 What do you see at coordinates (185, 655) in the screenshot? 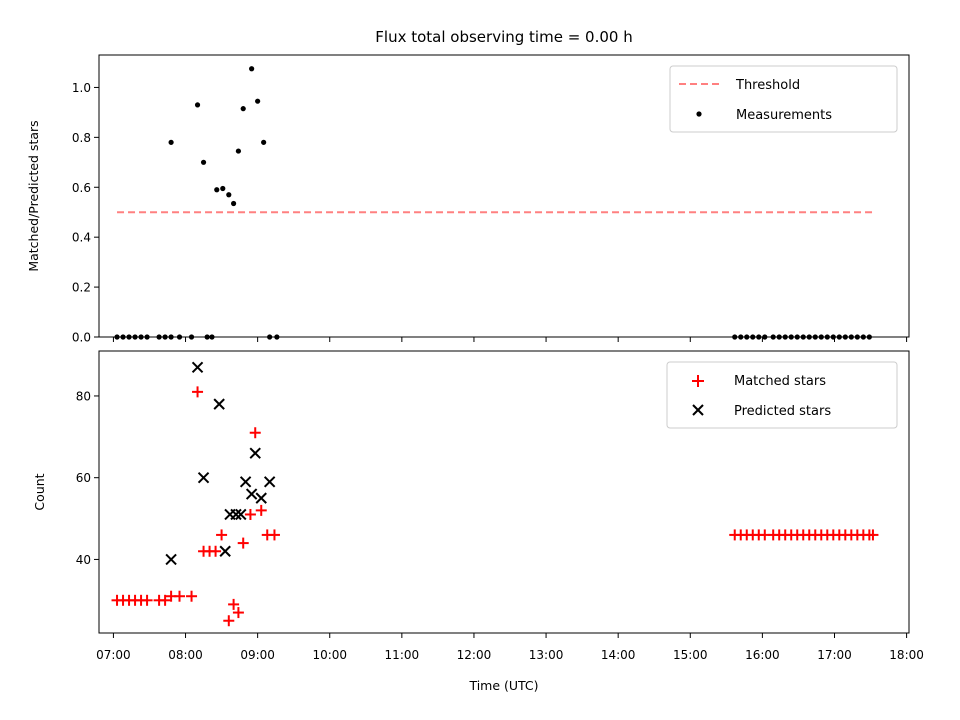
I see `x-tick-label: 08:00` at bounding box center [185, 655].